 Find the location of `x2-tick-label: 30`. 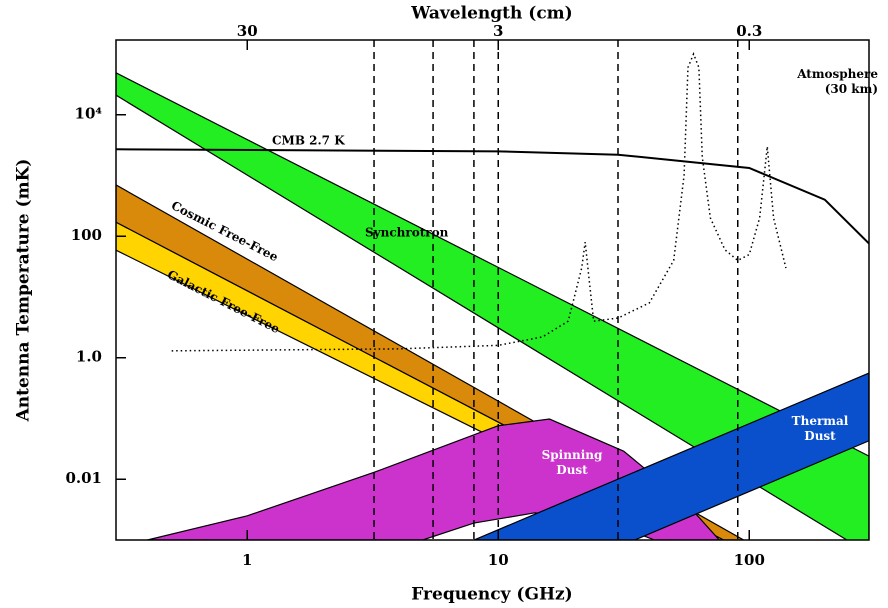

x2-tick-label: 30 is located at coordinates (247, 31).